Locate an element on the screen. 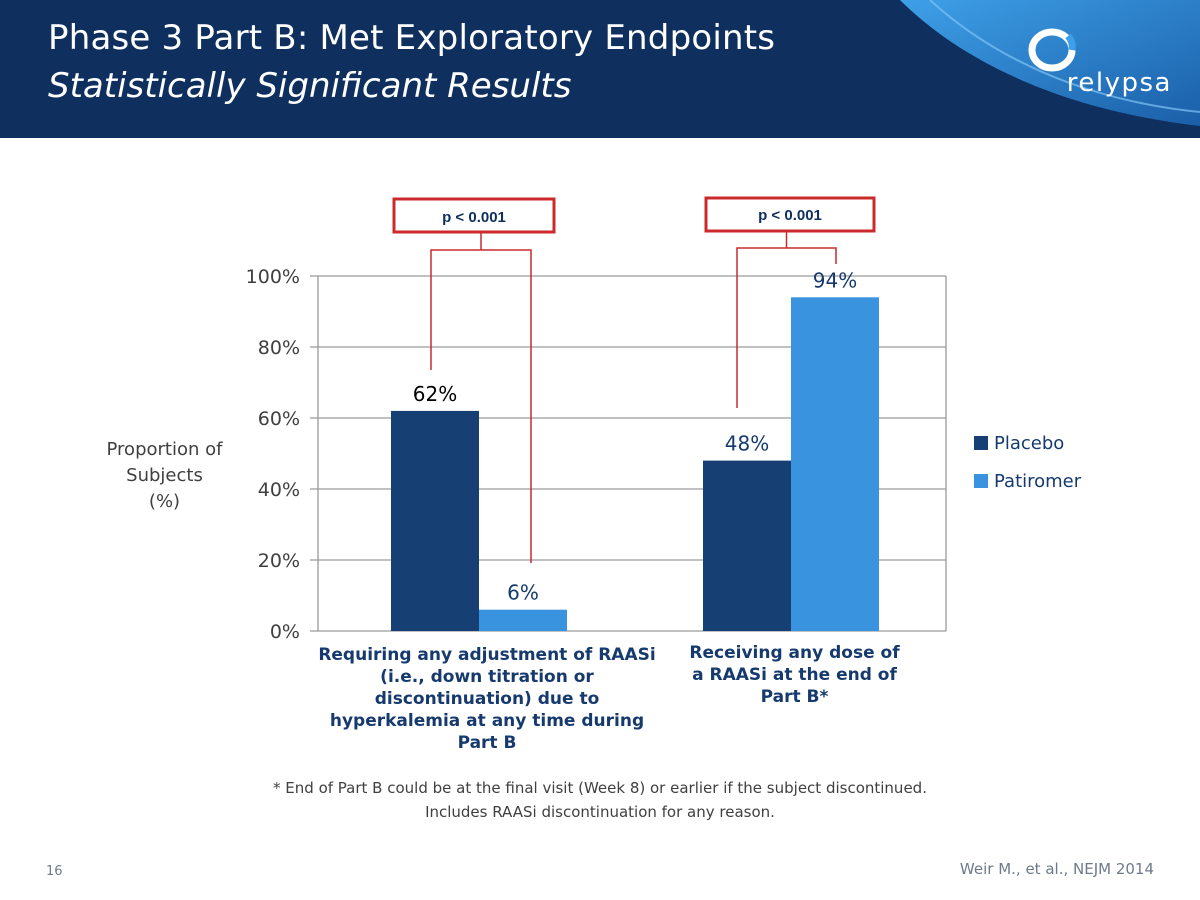 This screenshot has width=1200, height=900. category-label-line: hyperkalemia at any time during is located at coordinates (487, 721).